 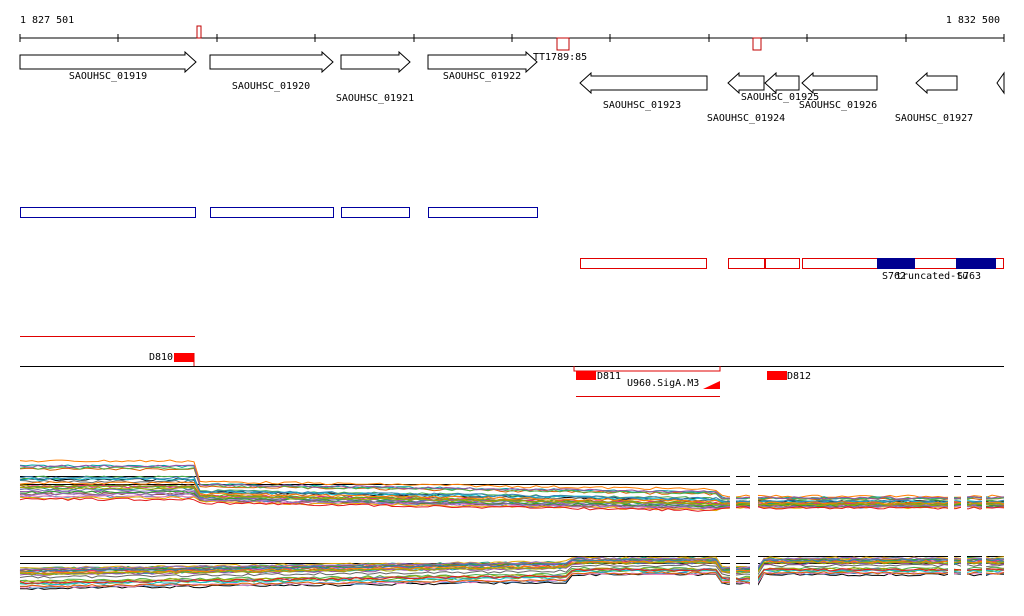 What do you see at coordinates (512, 366) in the screenshot?
I see `feature-track: D810 D811 U960.SigA.M3 D812` at bounding box center [512, 366].